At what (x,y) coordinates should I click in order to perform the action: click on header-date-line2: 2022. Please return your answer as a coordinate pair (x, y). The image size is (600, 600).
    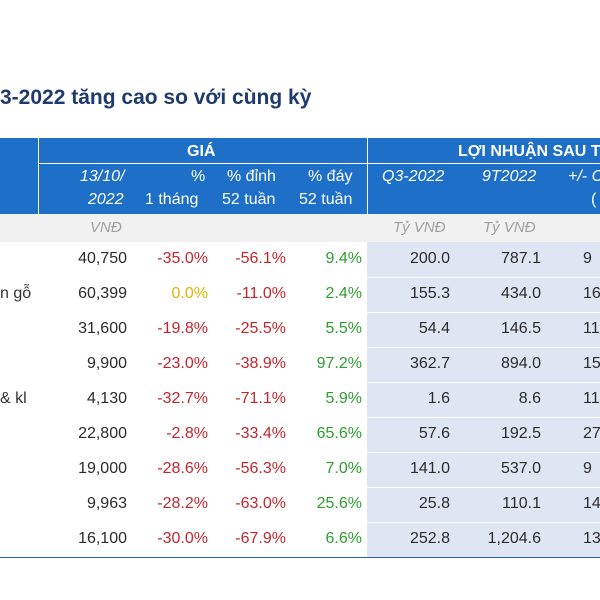
    Looking at the image, I should click on (106, 199).